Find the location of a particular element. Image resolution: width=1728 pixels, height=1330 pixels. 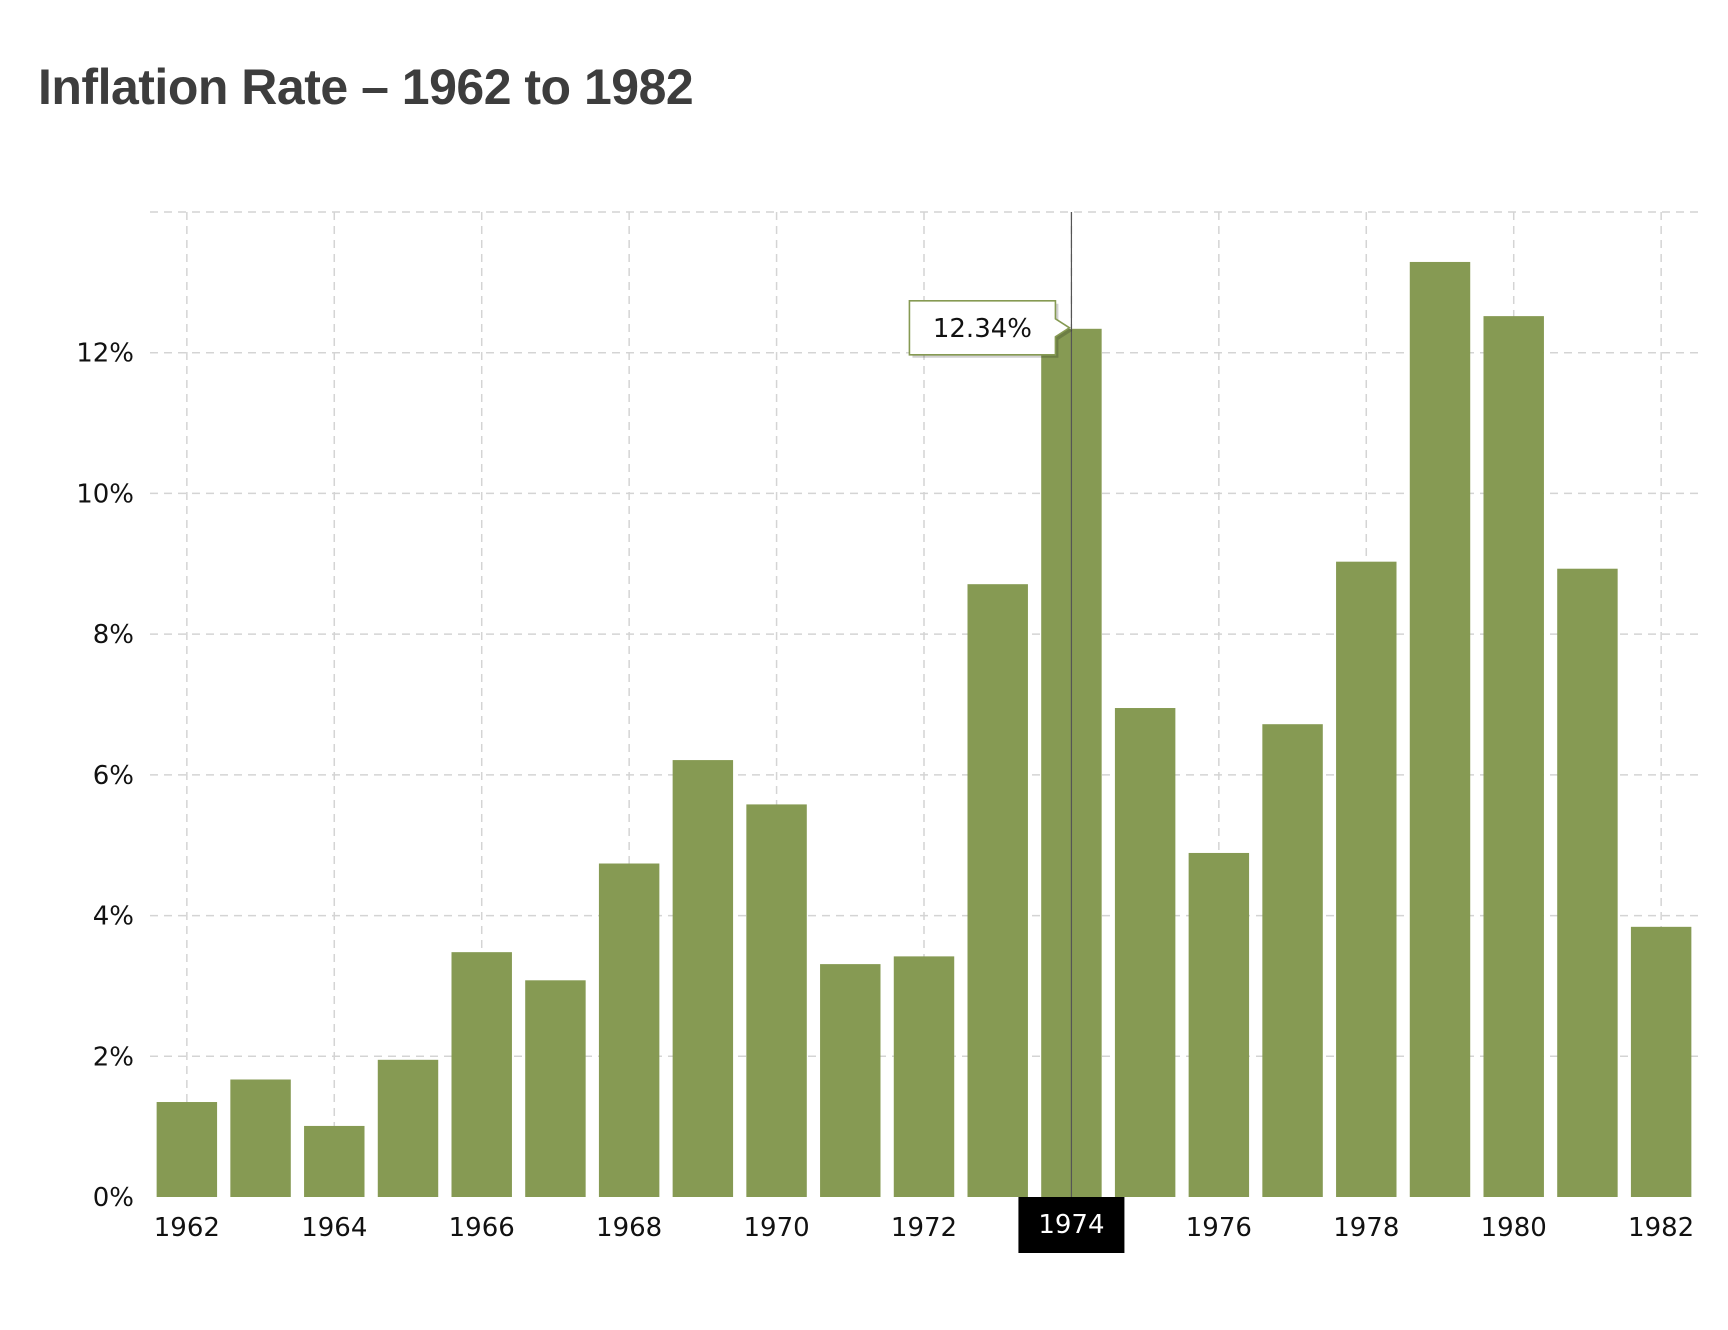

bar-1965 is located at coordinates (408, 1128).